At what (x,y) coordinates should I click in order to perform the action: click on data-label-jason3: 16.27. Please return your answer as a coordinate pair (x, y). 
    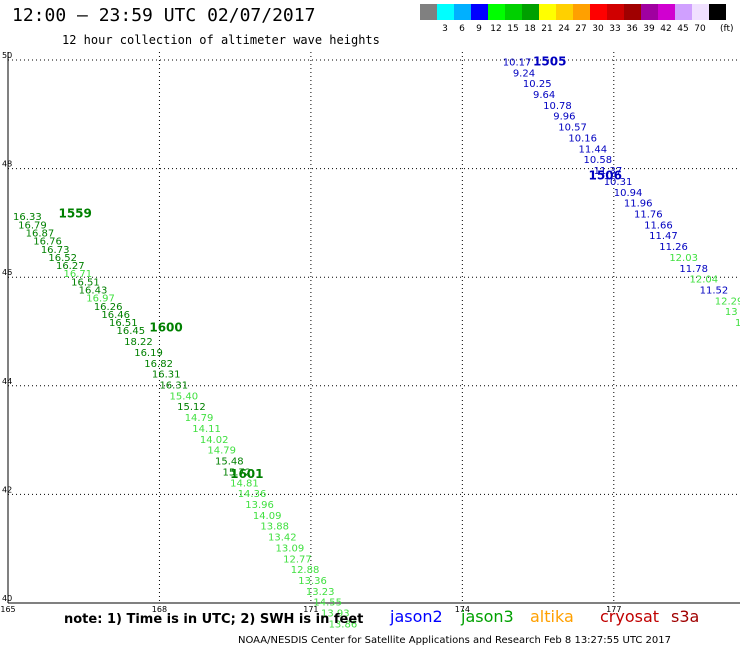
    Looking at the image, I should click on (70, 266).